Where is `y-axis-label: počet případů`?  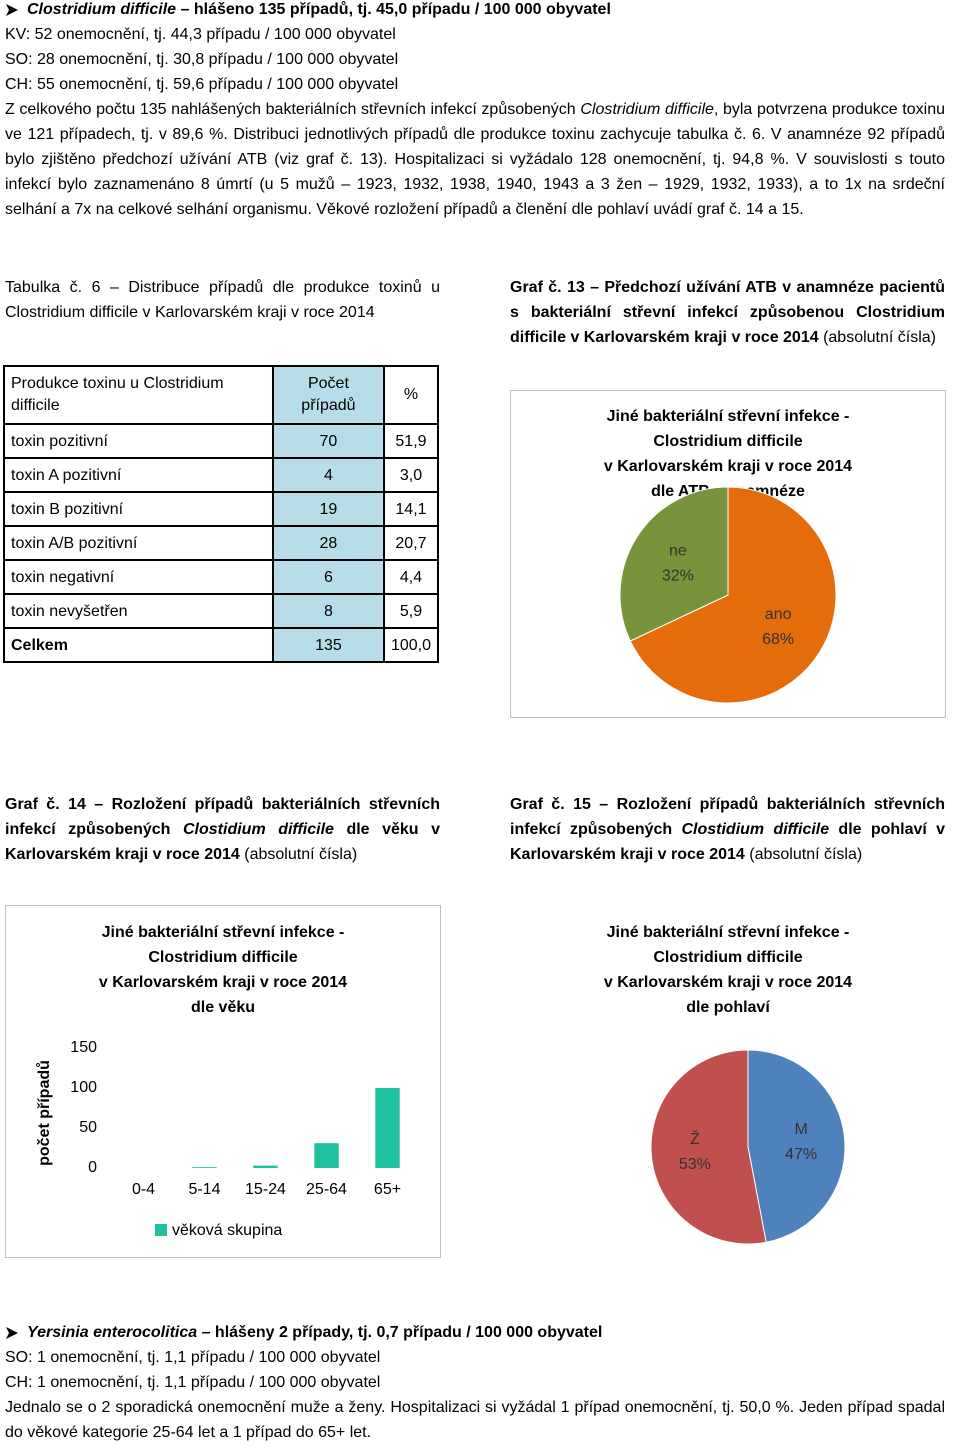 y-axis-label: počet případů is located at coordinates (44, 1113).